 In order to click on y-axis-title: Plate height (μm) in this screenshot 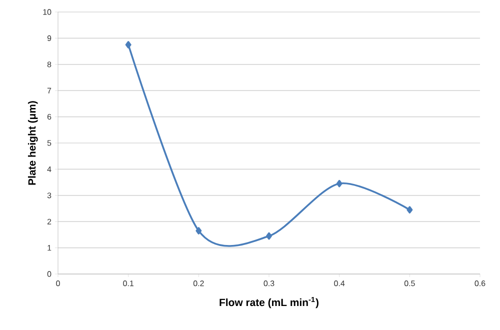, I will do `click(33, 143)`.